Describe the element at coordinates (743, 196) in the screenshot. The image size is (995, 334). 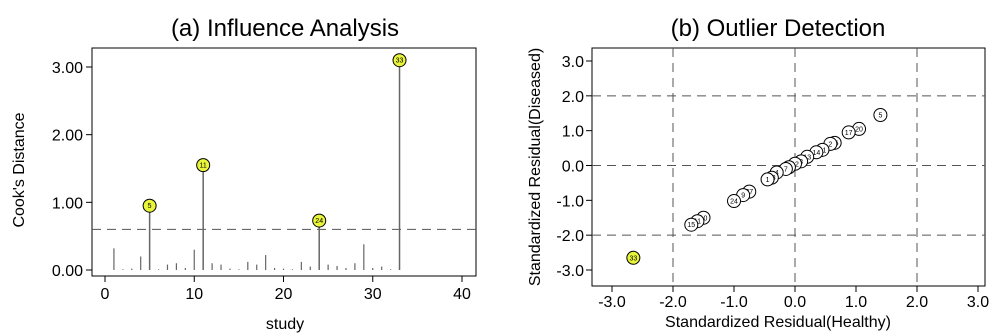
I see `residual-point-label: 9` at that location.